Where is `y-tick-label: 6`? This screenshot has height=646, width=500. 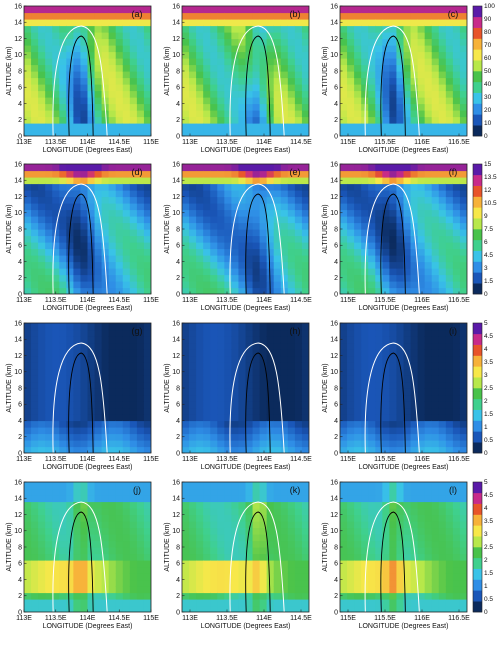 y-tick-label: 6 is located at coordinates (178, 246).